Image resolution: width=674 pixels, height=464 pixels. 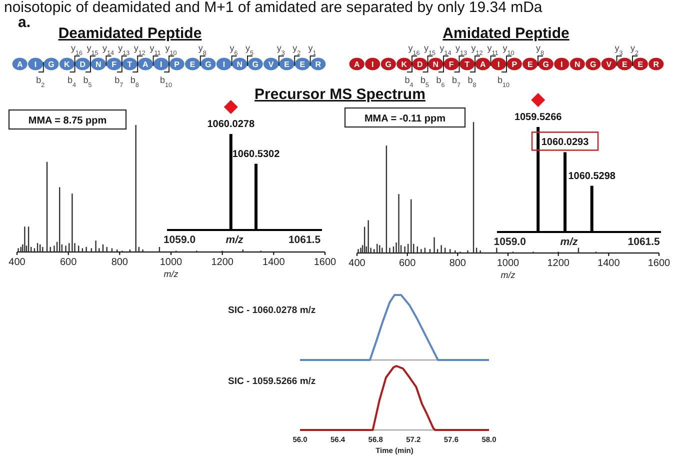 What do you see at coordinates (297, 49) in the screenshot?
I see `text: y$_{2}$` at bounding box center [297, 49].